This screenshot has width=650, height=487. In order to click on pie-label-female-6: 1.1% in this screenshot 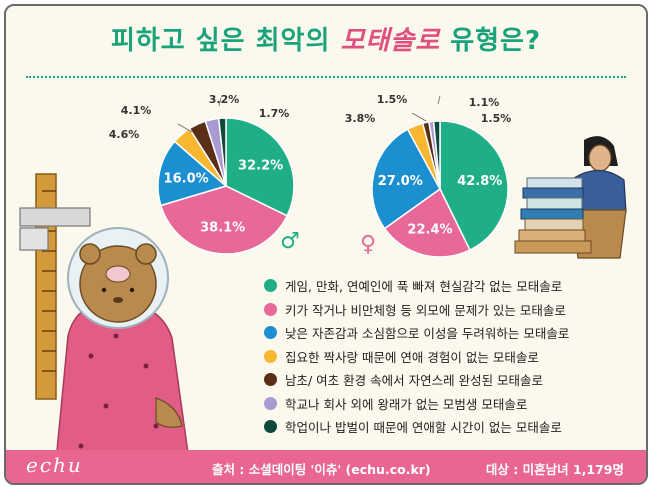, I will do `click(484, 102)`.